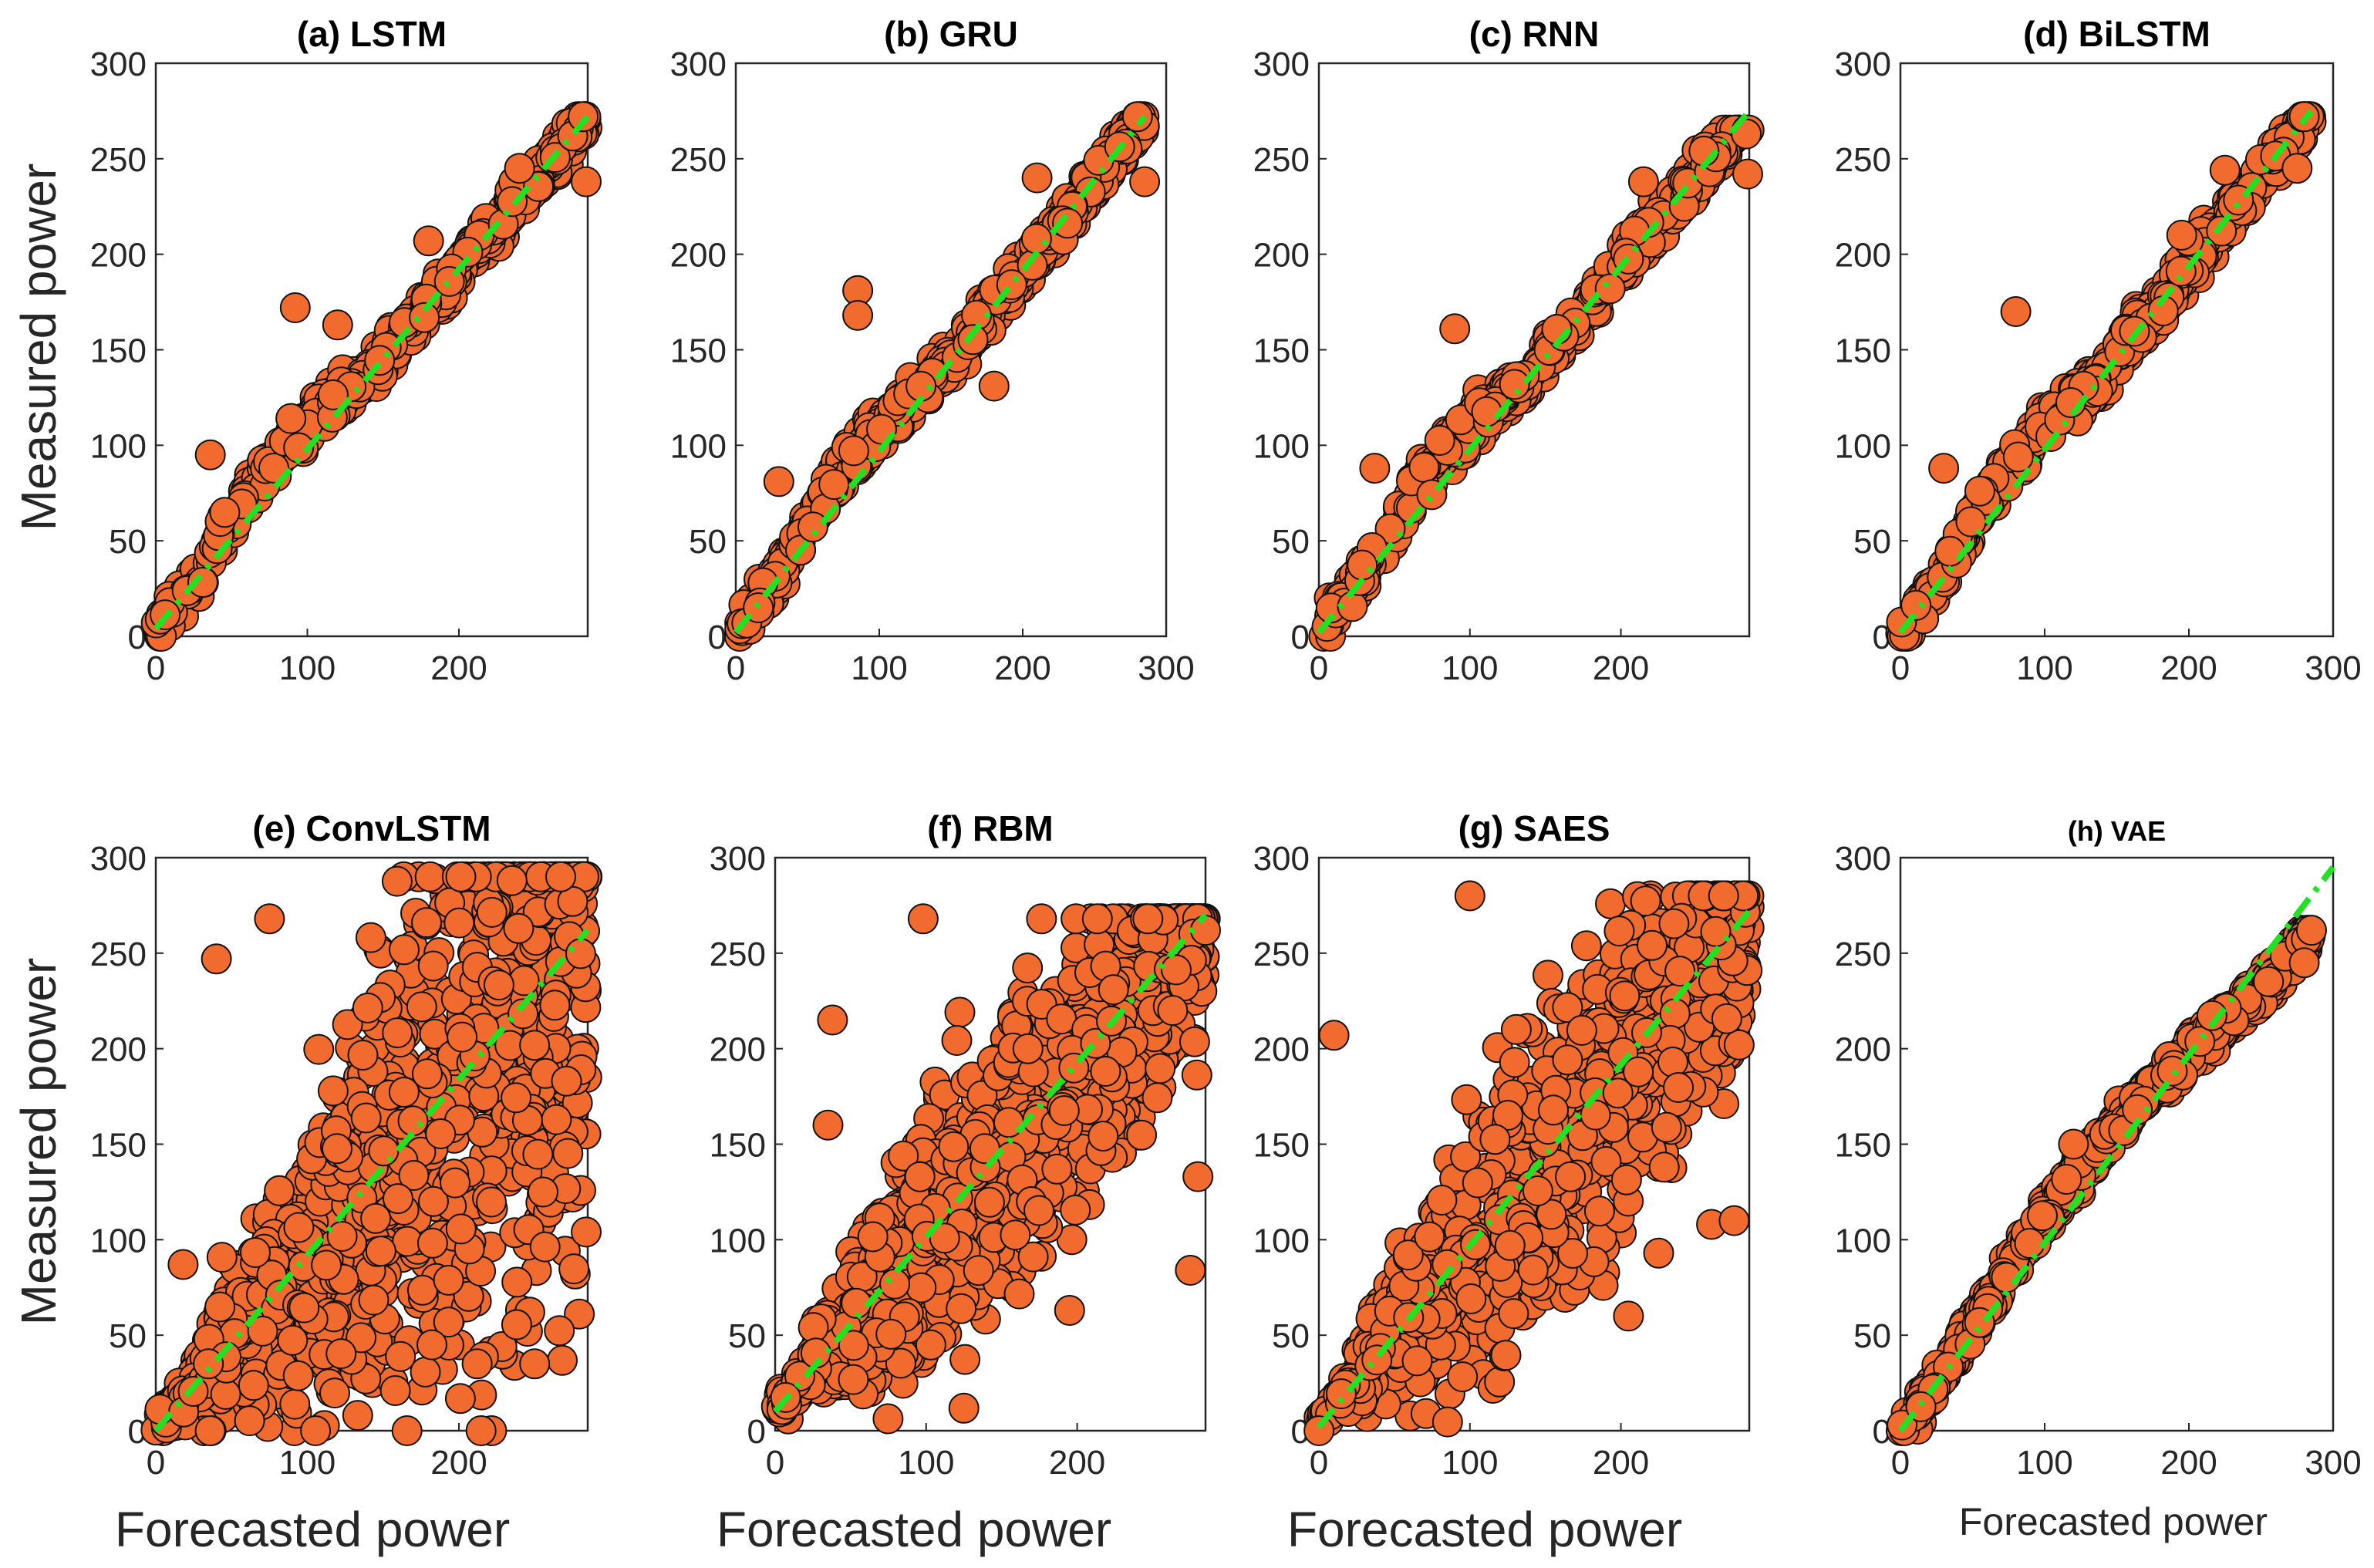 This screenshot has height=1568, width=2374. I want to click on y-tick-label: 150, so click(699, 351).